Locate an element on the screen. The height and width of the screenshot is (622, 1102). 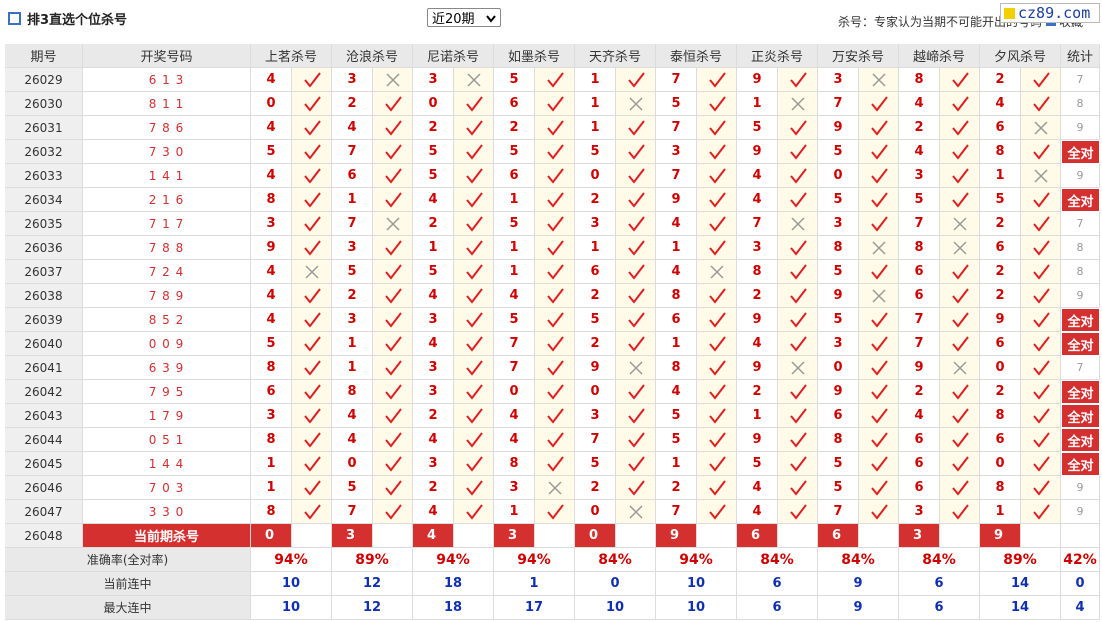
draw-number: 6 3 9 is located at coordinates (167, 368).